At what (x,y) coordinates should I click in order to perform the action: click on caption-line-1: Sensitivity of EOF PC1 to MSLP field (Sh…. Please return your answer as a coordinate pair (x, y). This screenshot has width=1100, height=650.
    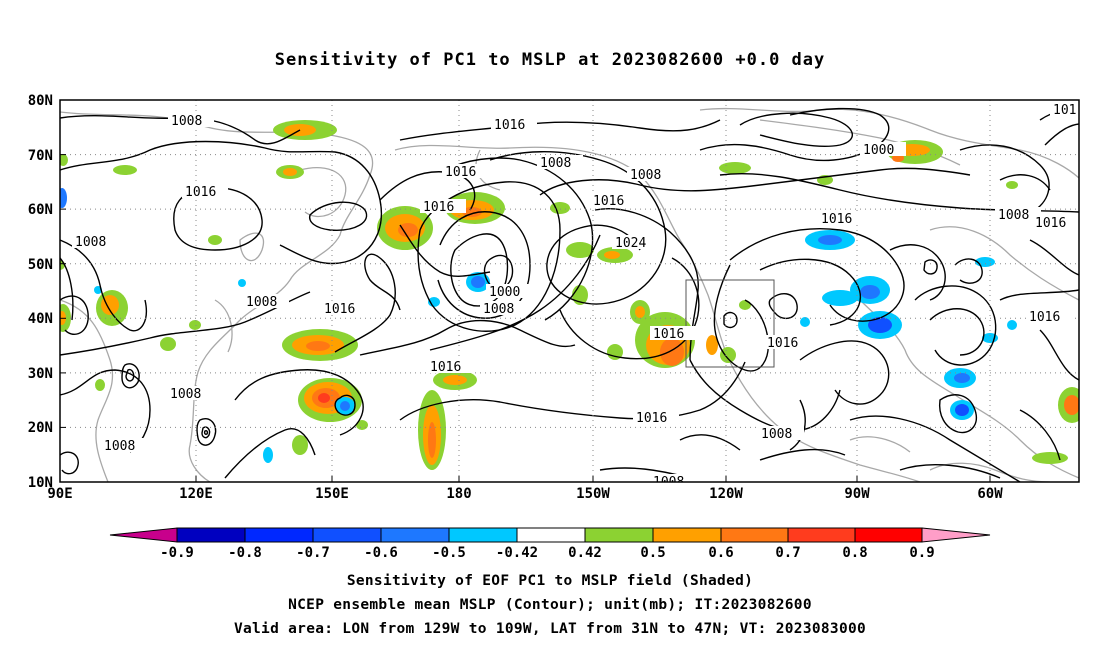
    Looking at the image, I should click on (550, 581).